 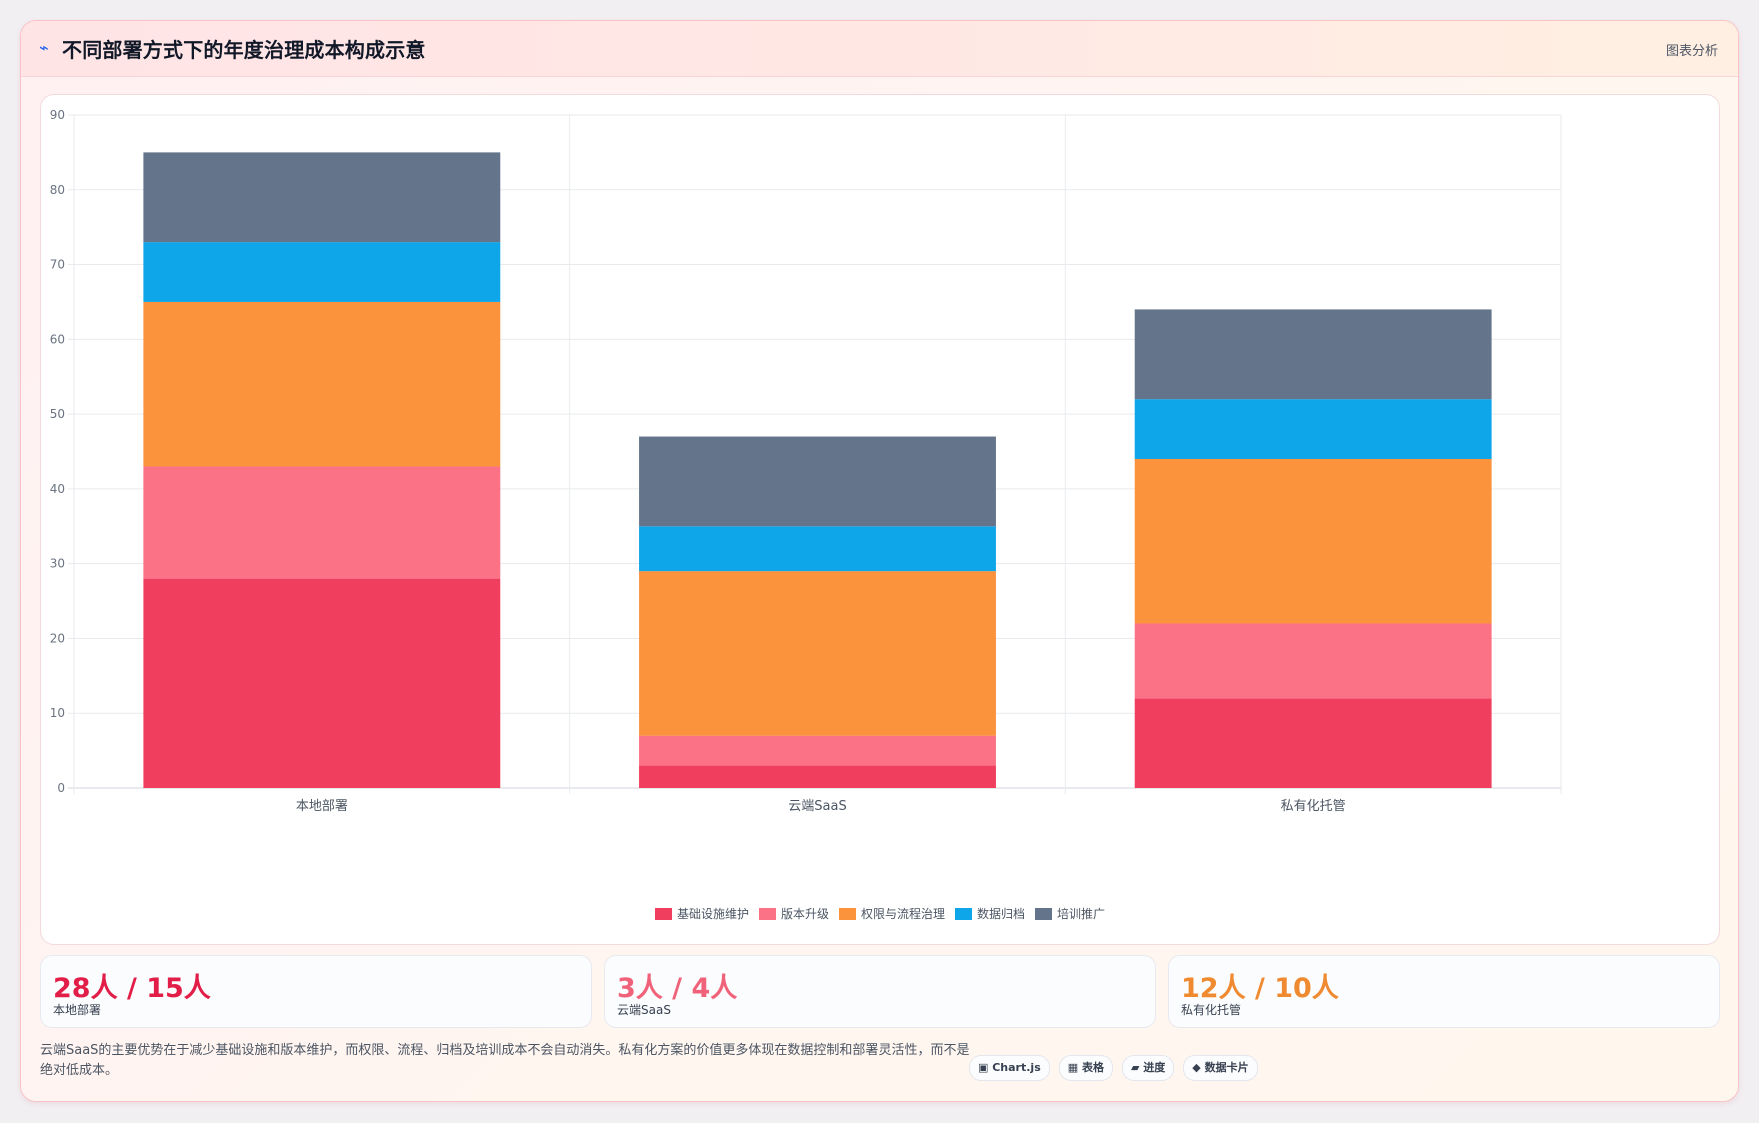 I want to click on tag-progress: ▰ 进度, so click(x=1148, y=1068).